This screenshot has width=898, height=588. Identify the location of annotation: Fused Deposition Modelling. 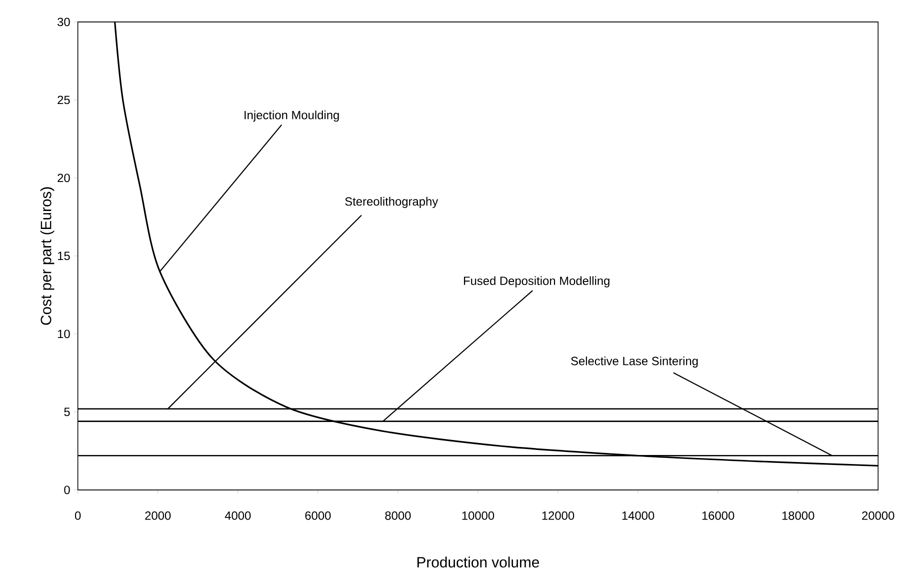
(537, 282).